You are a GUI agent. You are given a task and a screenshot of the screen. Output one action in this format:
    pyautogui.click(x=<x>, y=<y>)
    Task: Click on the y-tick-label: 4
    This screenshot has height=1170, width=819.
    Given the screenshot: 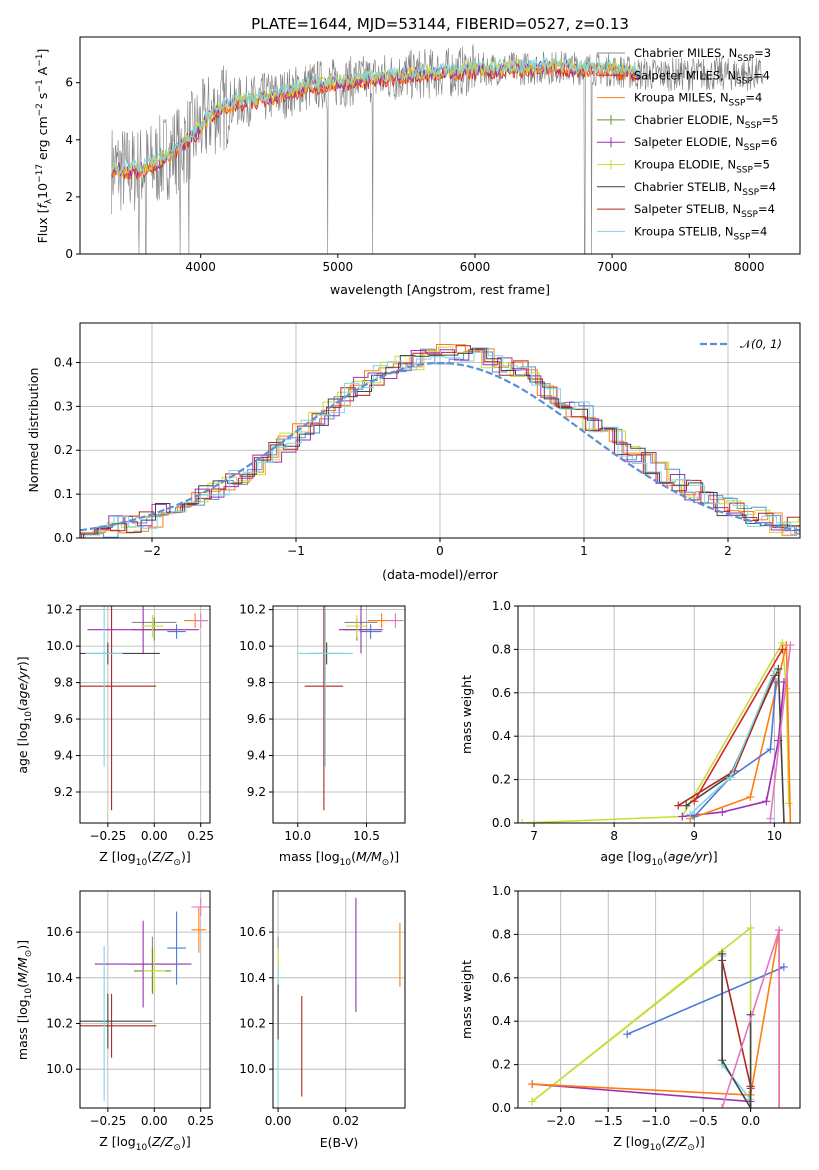 What is the action you would take?
    pyautogui.click(x=69, y=140)
    